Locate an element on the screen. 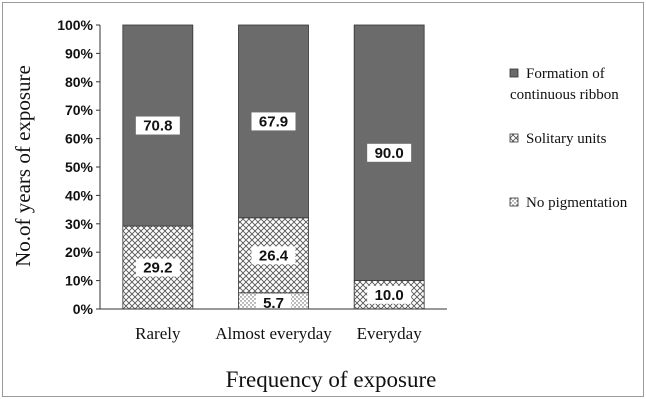  legend-label: Solitary units is located at coordinates (566, 139).